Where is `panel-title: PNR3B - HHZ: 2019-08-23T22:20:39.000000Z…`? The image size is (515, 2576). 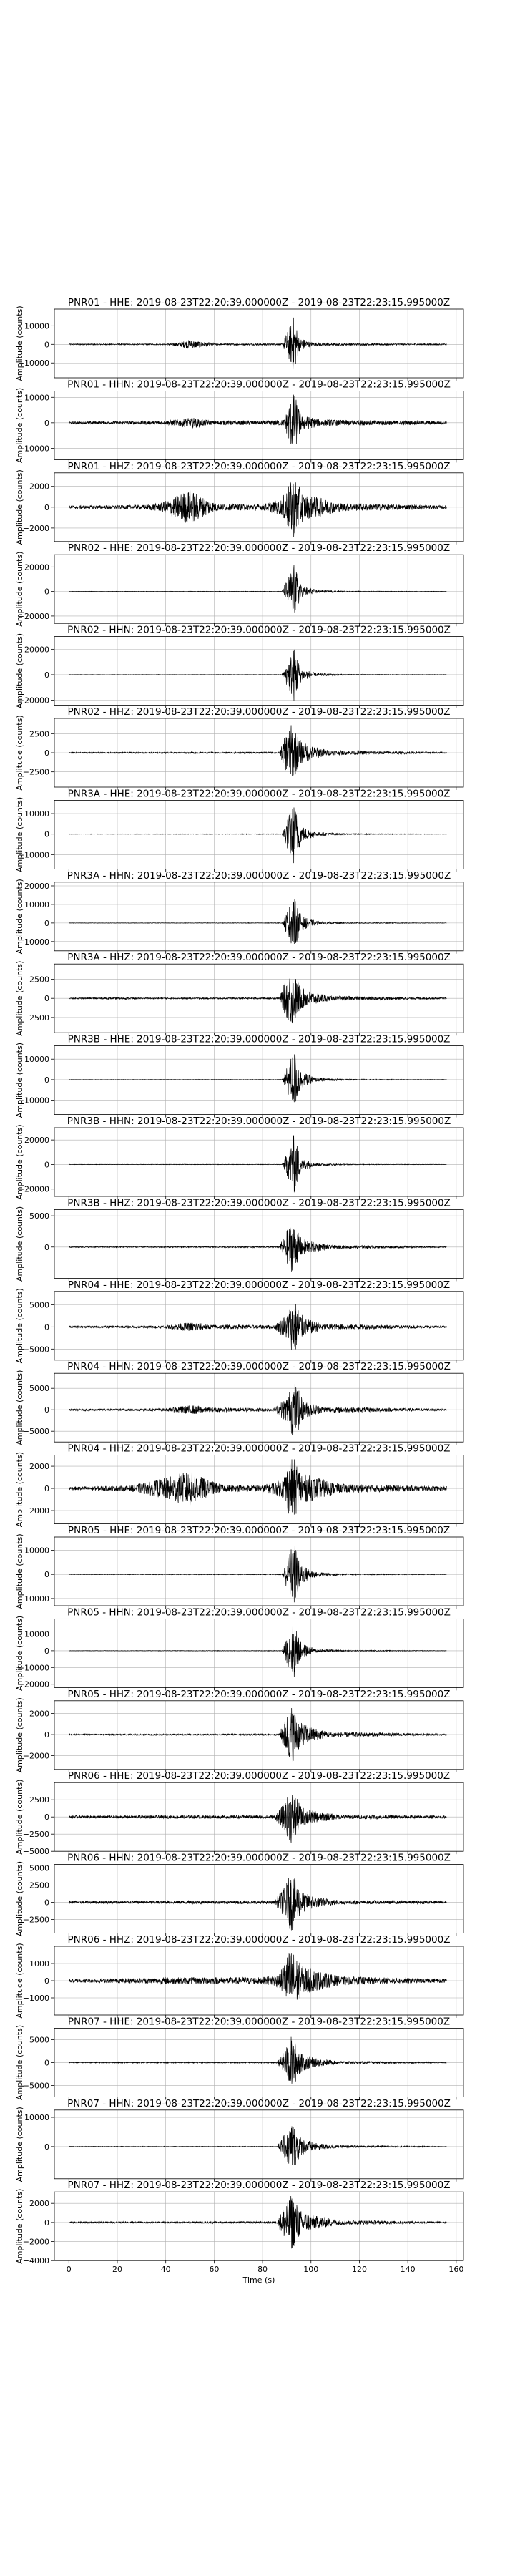
panel-title: PNR3B - HHZ: 2019-08-23T22:20:39.000000Z… is located at coordinates (259, 1203).